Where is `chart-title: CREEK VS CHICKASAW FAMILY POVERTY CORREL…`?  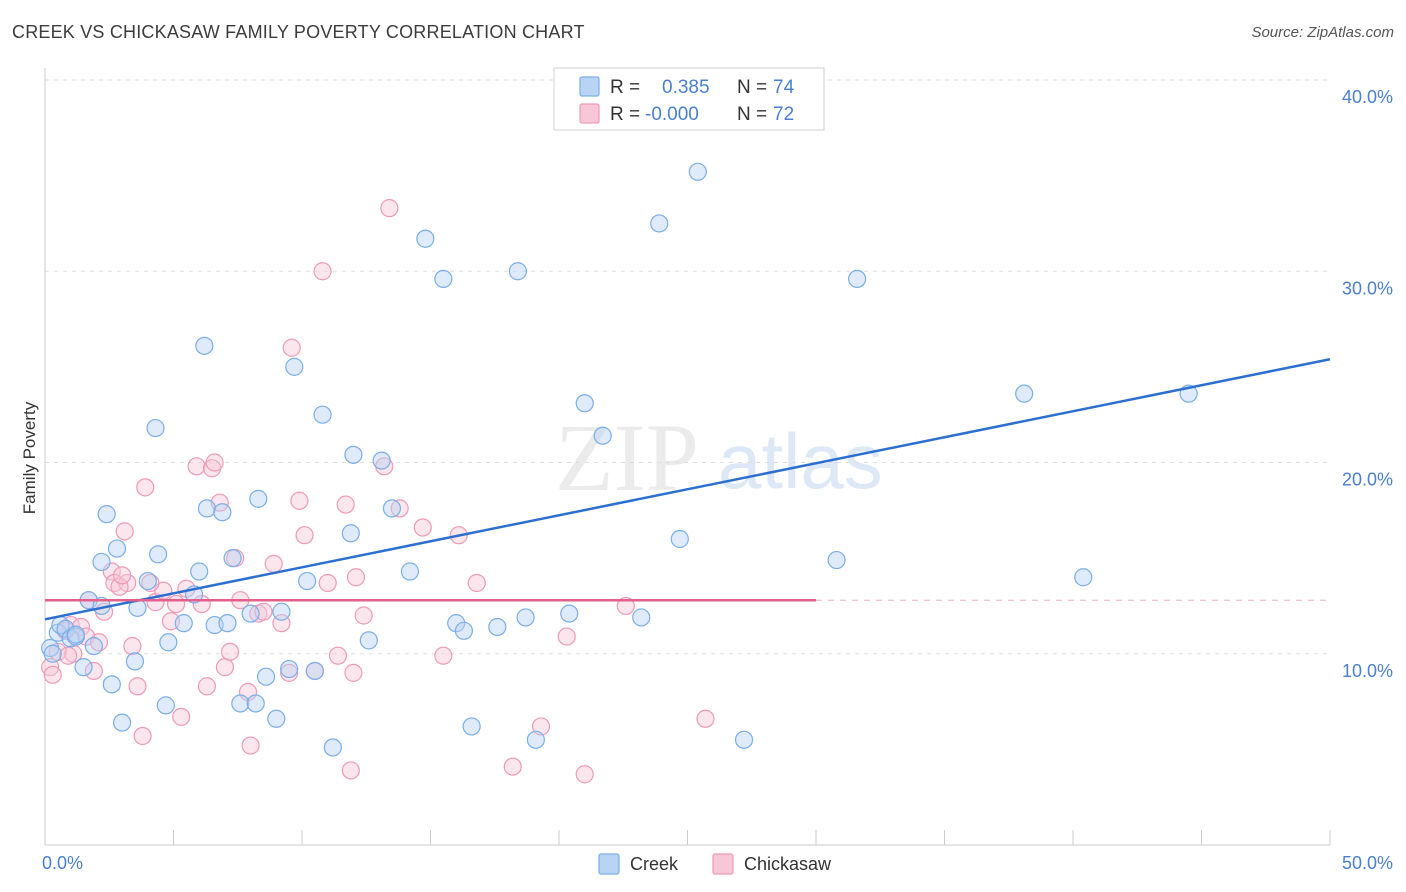
chart-title: CREEK VS CHICKASAW FAMILY POVERTY CORREL… is located at coordinates (298, 32).